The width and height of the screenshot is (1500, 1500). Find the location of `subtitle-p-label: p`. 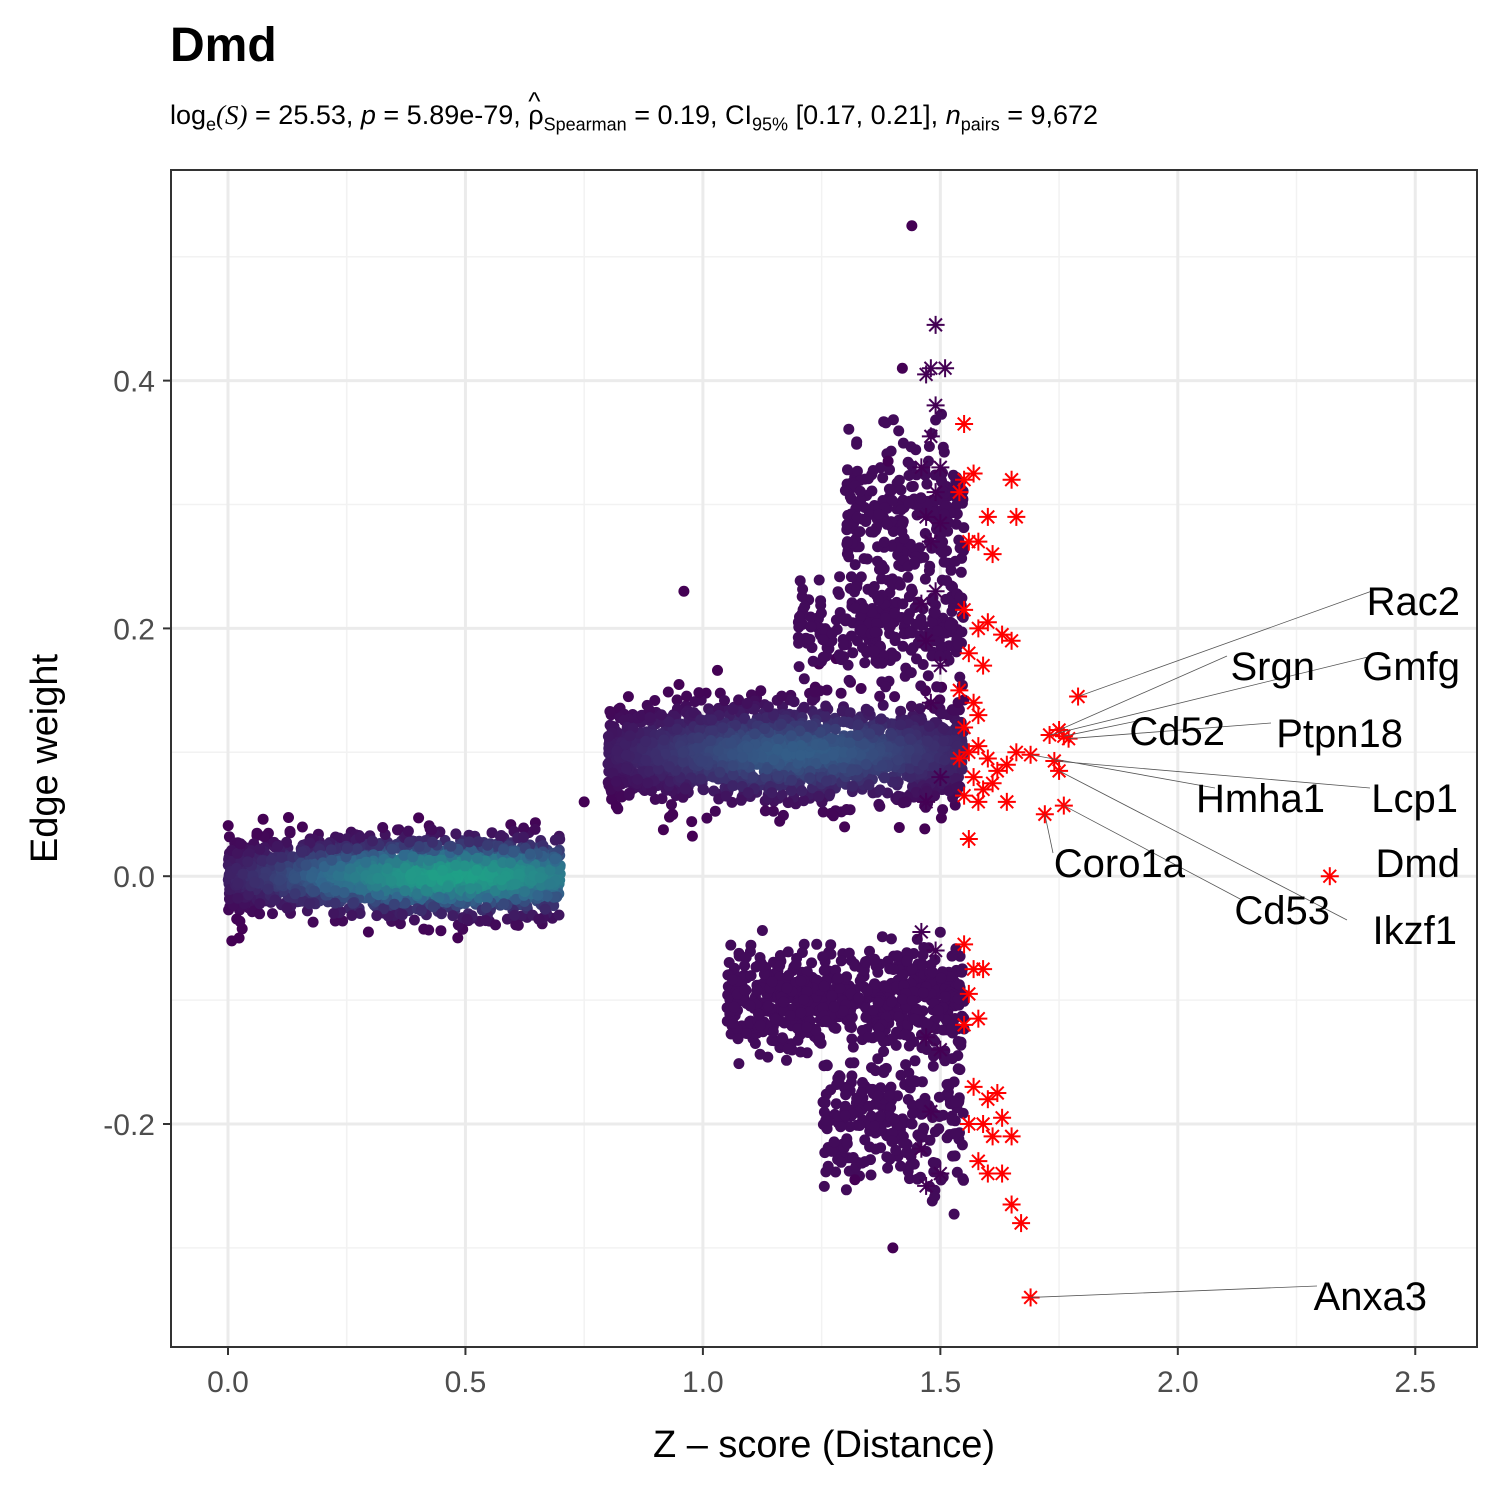

subtitle-p-label: p is located at coordinates (368, 115).